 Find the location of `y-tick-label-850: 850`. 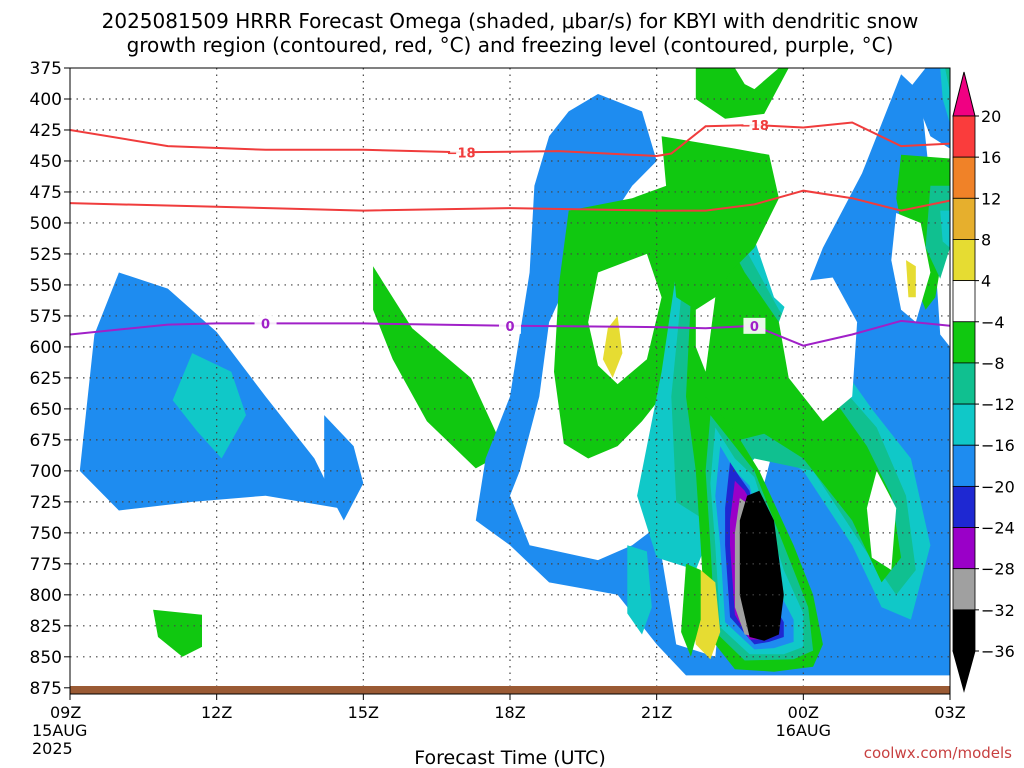

y-tick-label-850: 850 is located at coordinates (46, 658).